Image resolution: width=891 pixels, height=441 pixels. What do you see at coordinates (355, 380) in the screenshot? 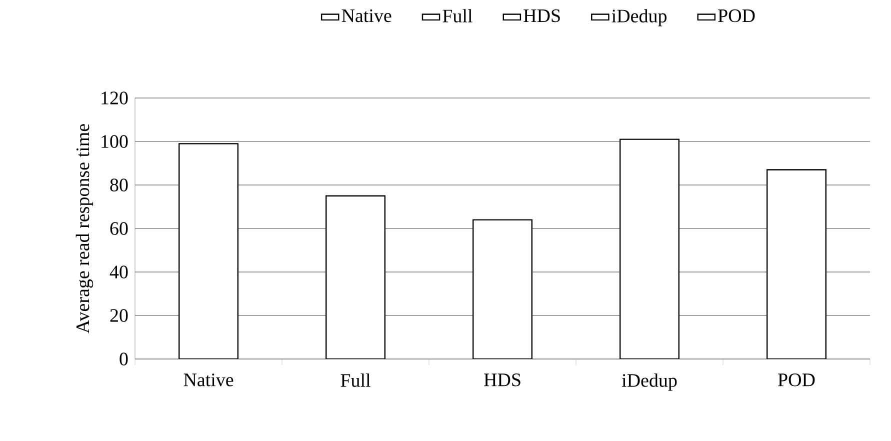
I see `x-tick-label: Full` at bounding box center [355, 380].